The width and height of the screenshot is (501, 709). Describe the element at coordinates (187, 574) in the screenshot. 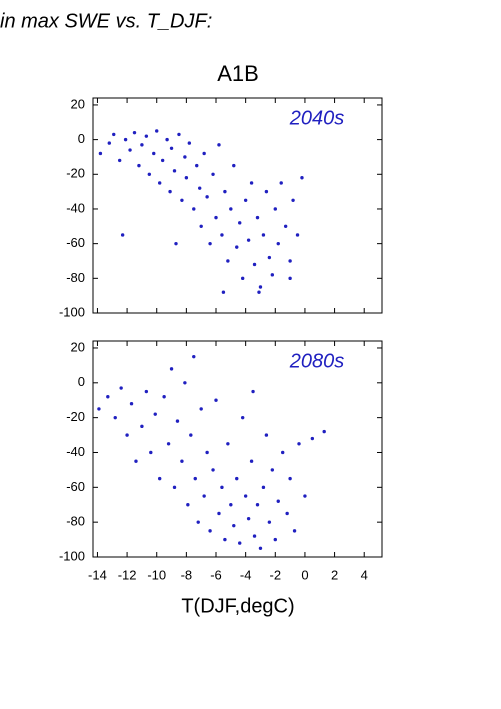

I see `x-tick-label: -8` at that location.